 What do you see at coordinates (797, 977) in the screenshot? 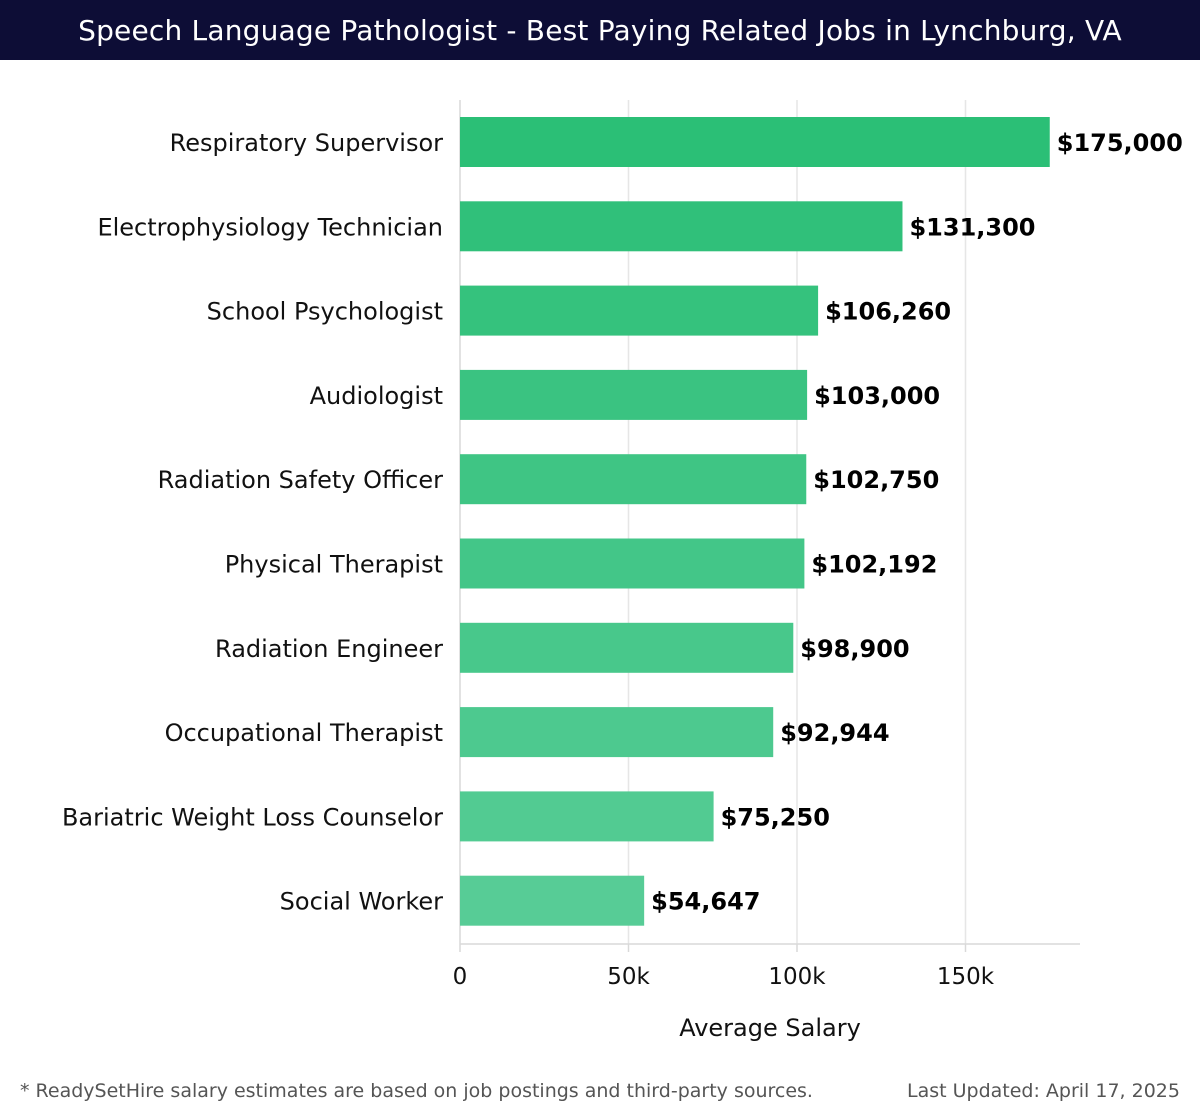
I see `x-tick-label: 100k` at bounding box center [797, 977].